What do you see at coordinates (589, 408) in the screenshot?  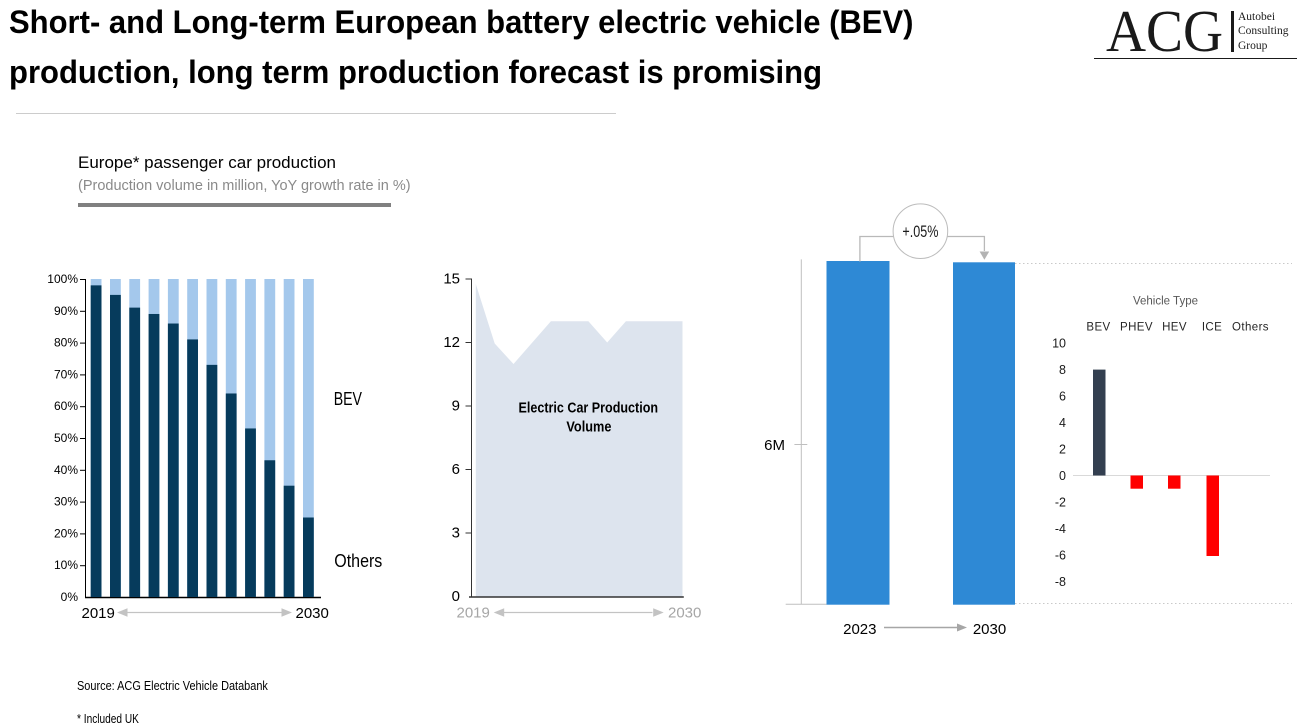 I see `svg-text: Electric Car Production` at bounding box center [589, 408].